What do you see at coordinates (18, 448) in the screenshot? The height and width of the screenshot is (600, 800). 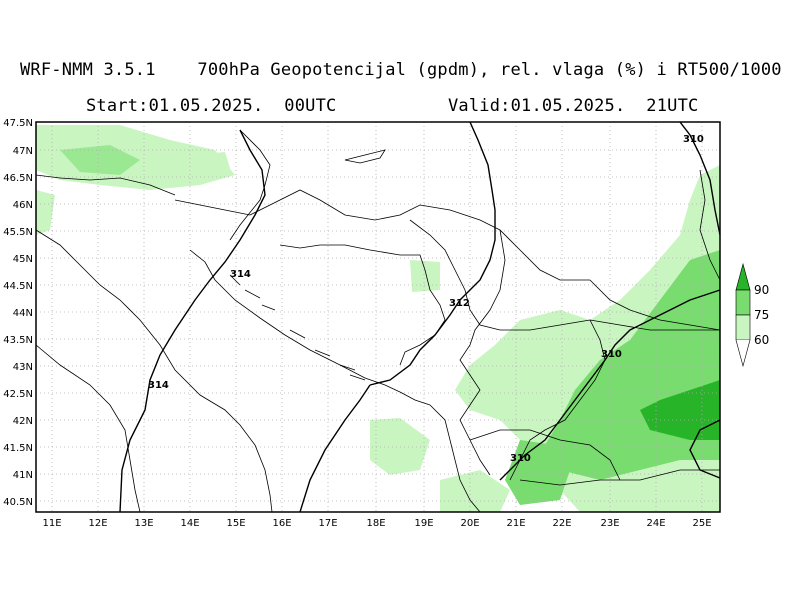 I see `lat-label: 41.5N` at bounding box center [18, 448].